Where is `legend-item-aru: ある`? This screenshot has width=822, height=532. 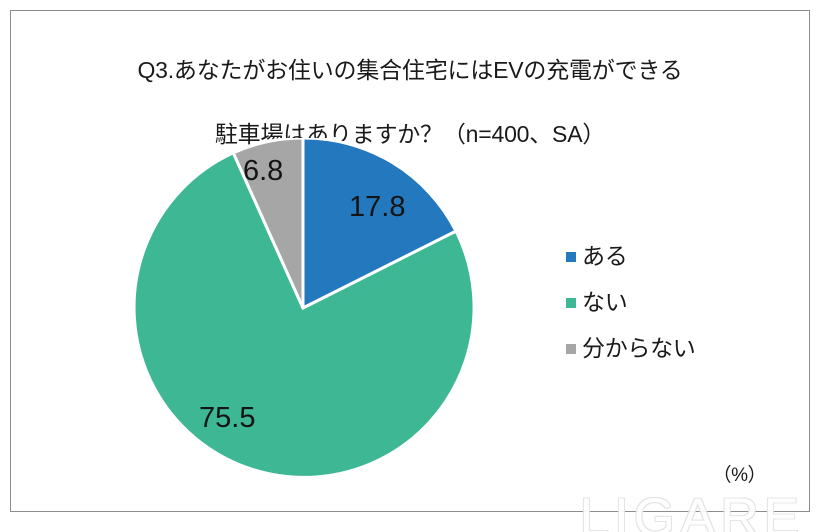 legend-item-aru: ある is located at coordinates (666, 256).